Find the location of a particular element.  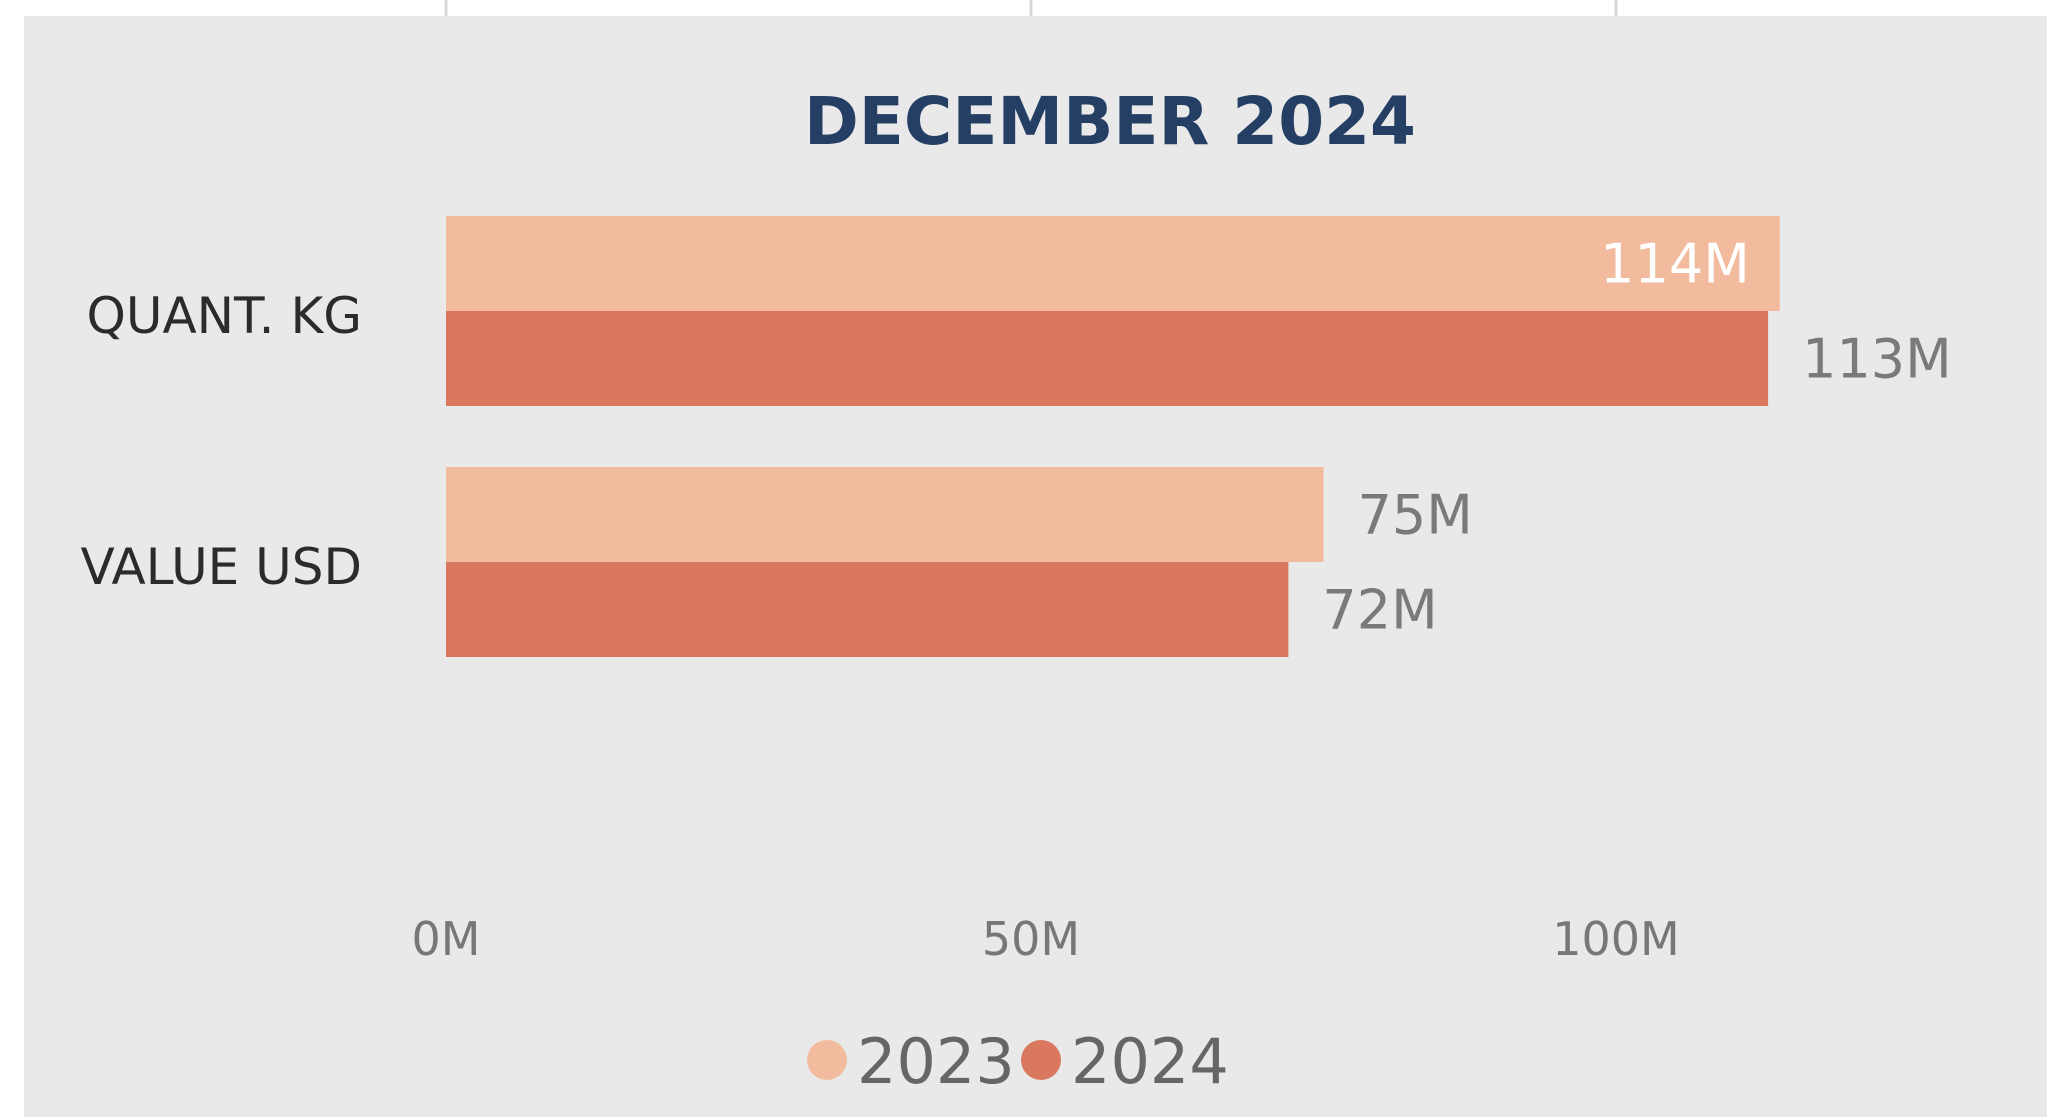

data-label-2024-0: 113M is located at coordinates (1877, 359).